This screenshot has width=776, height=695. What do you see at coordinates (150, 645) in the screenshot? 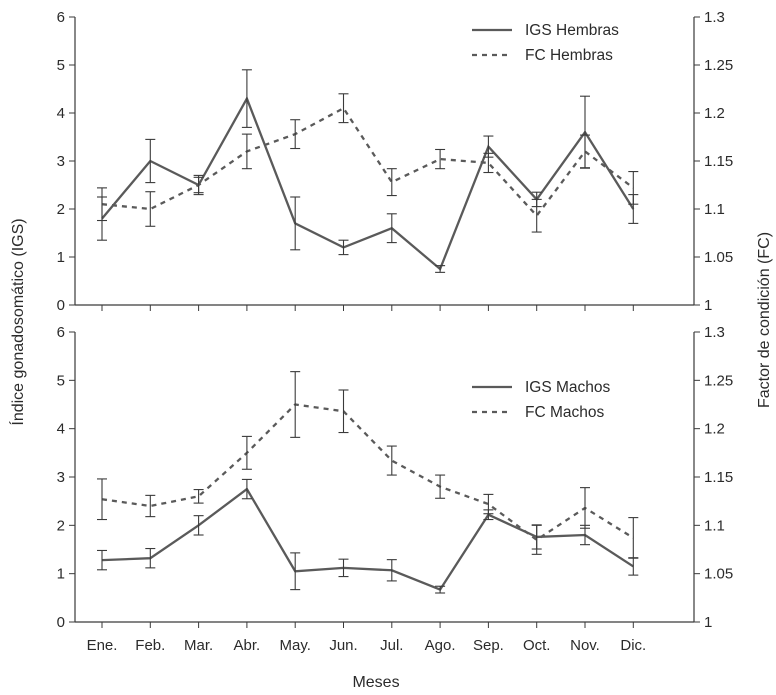
I see `x-tick-label: Feb.` at bounding box center [150, 645].